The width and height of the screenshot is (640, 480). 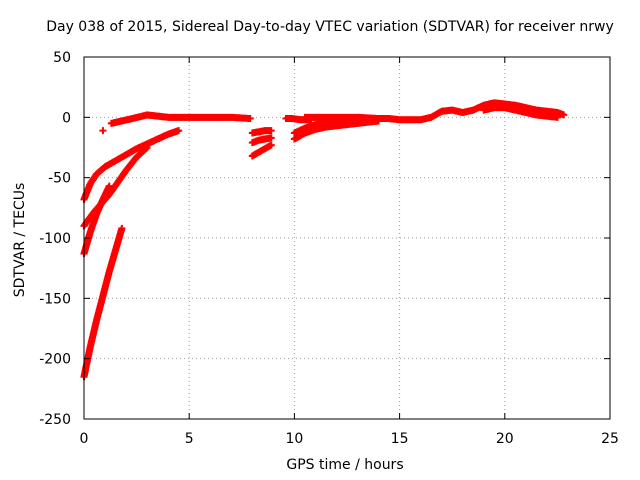 I want to click on y-tick-label: -250, so click(x=55, y=420).